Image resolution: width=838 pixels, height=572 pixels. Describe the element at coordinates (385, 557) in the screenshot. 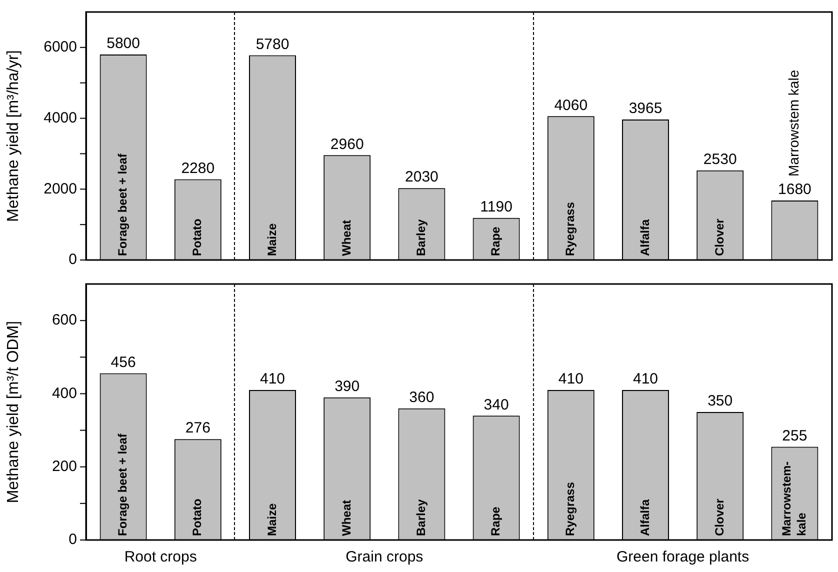

I see `text: Grain crops` at that location.